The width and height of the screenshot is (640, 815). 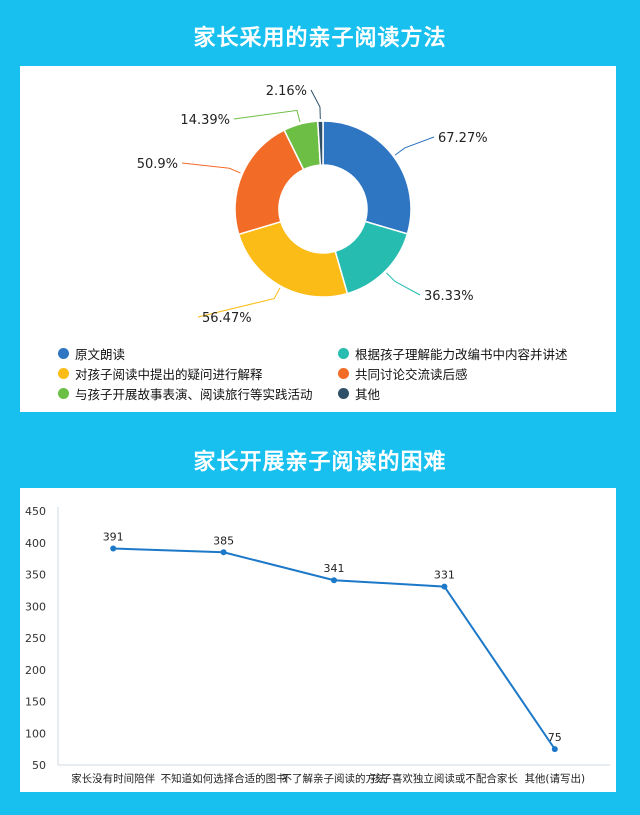 I want to click on legend-label: 对孩子阅读中提出的疑问进行解释, so click(x=169, y=374).